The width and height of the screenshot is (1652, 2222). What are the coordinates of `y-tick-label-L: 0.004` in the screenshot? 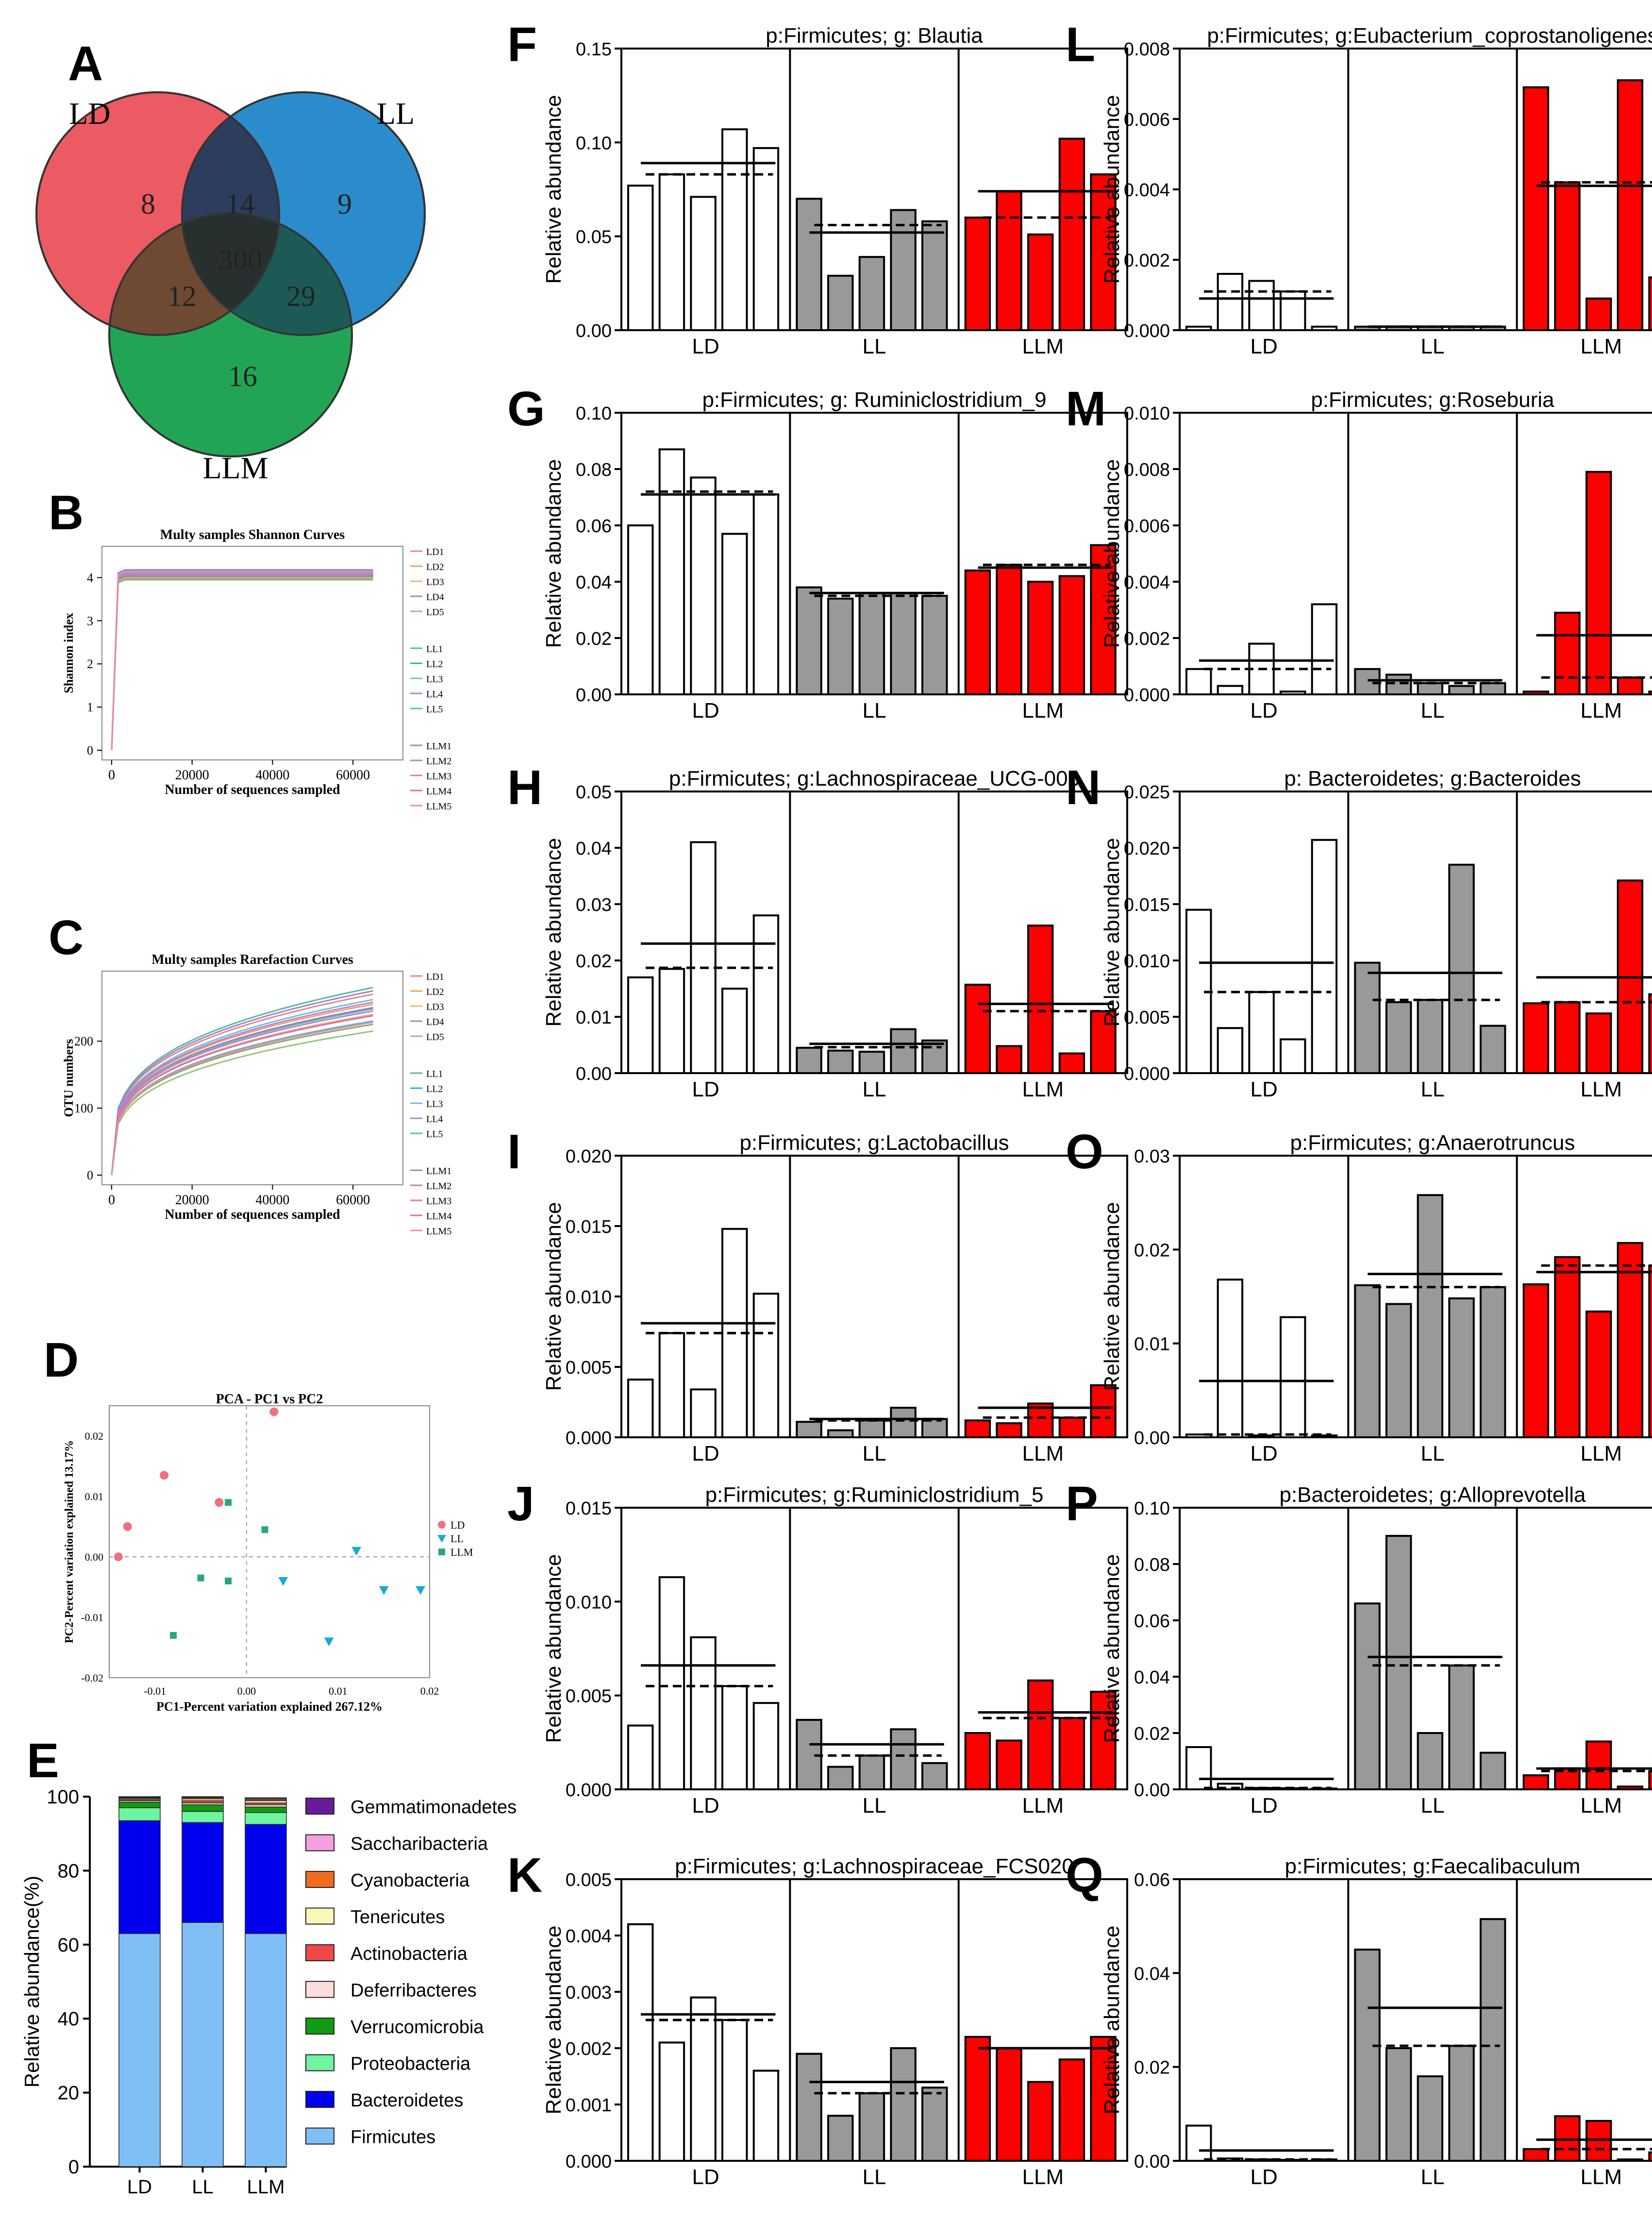 It's located at (1147, 190).